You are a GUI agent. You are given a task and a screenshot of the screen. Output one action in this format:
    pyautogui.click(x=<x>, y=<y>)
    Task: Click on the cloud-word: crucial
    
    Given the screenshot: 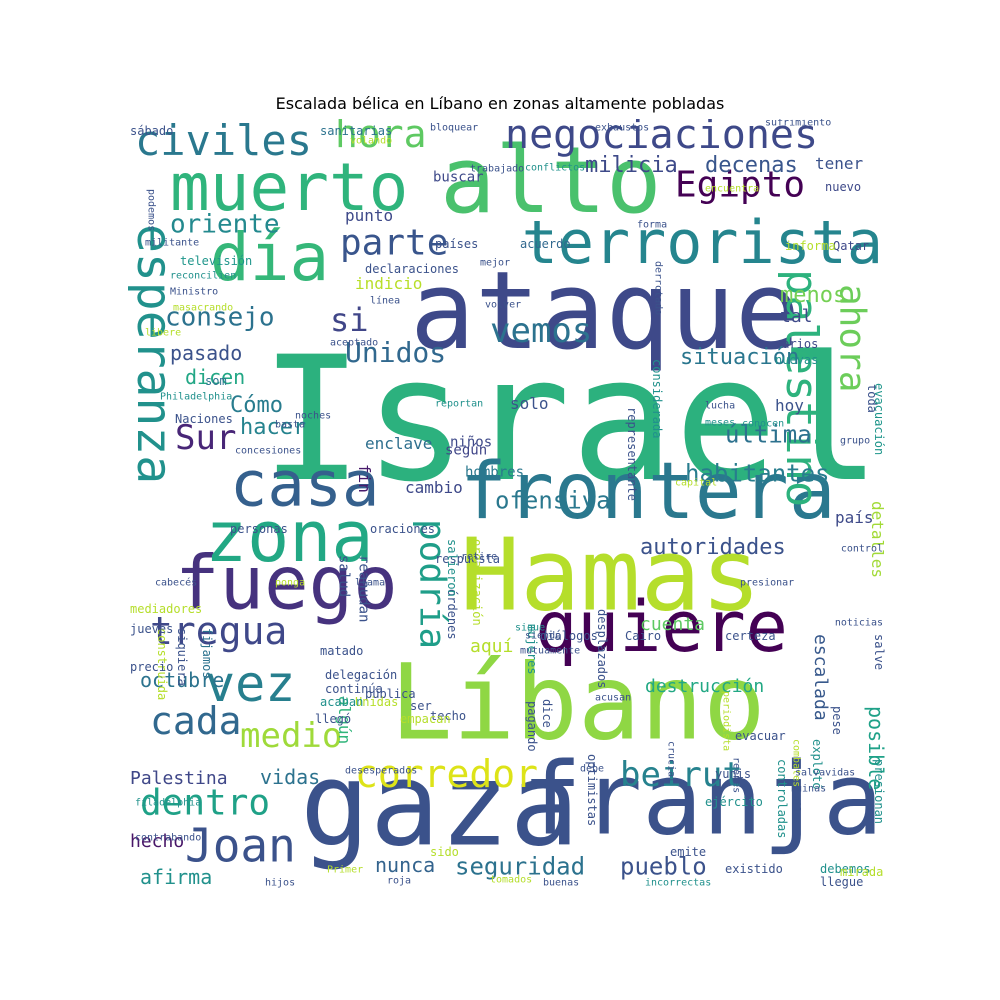 What is the action you would take?
    pyautogui.click(x=671, y=762)
    